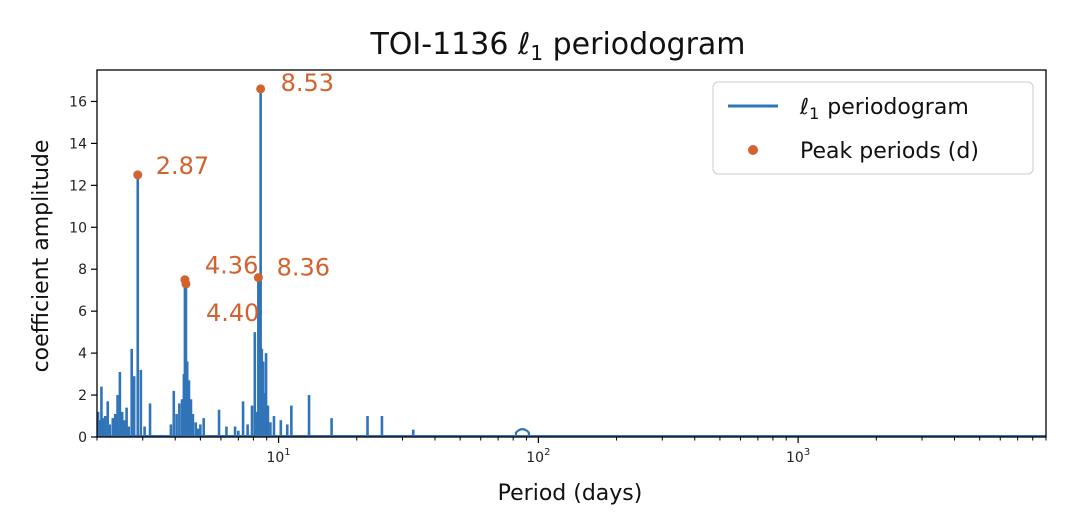 Image resolution: width=1088 pixels, height=518 pixels. I want to click on legend: ℓ1 periodogram Peak periods (d), so click(873, 128).